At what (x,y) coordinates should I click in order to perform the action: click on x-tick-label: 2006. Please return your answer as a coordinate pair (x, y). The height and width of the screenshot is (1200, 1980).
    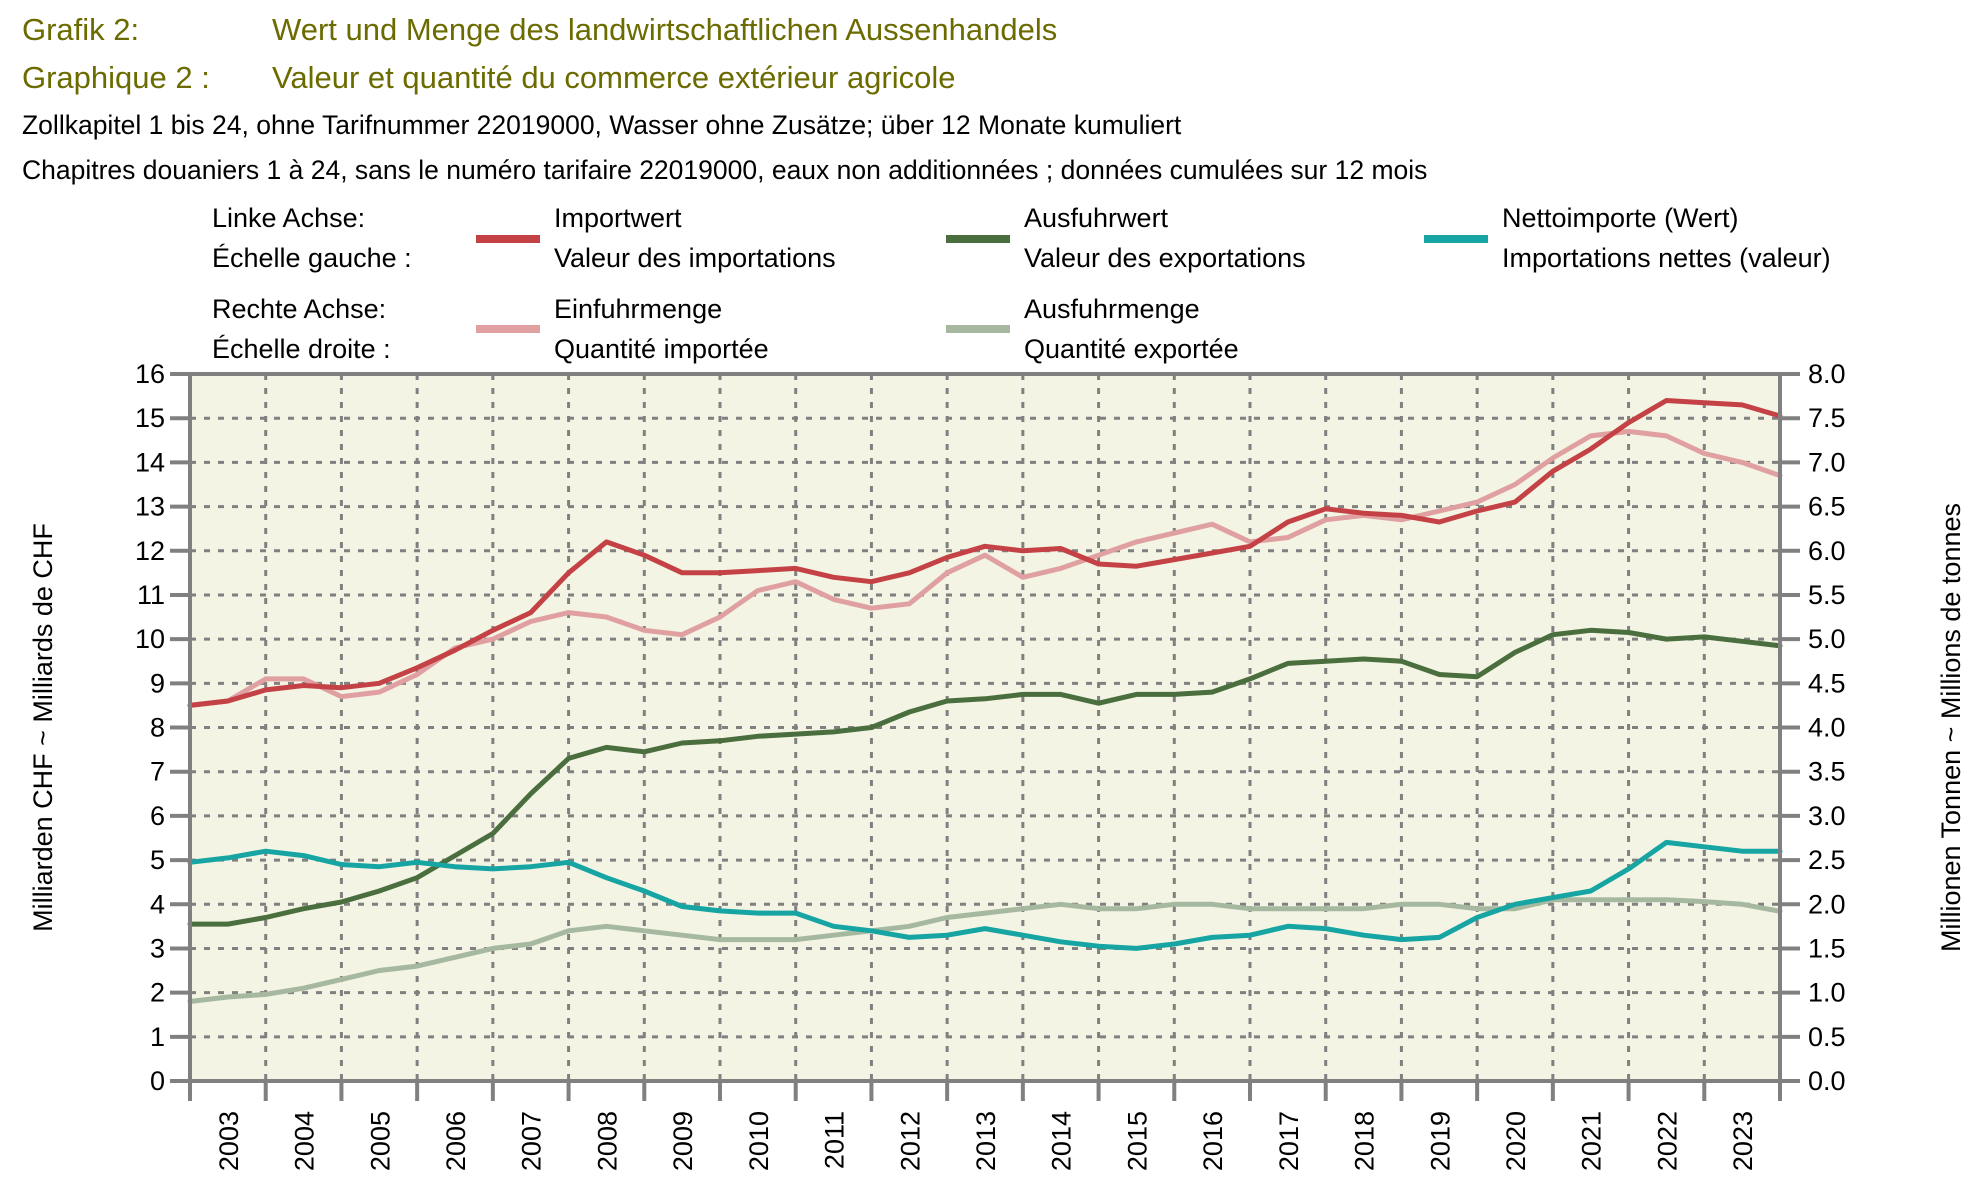
    Looking at the image, I should click on (456, 1141).